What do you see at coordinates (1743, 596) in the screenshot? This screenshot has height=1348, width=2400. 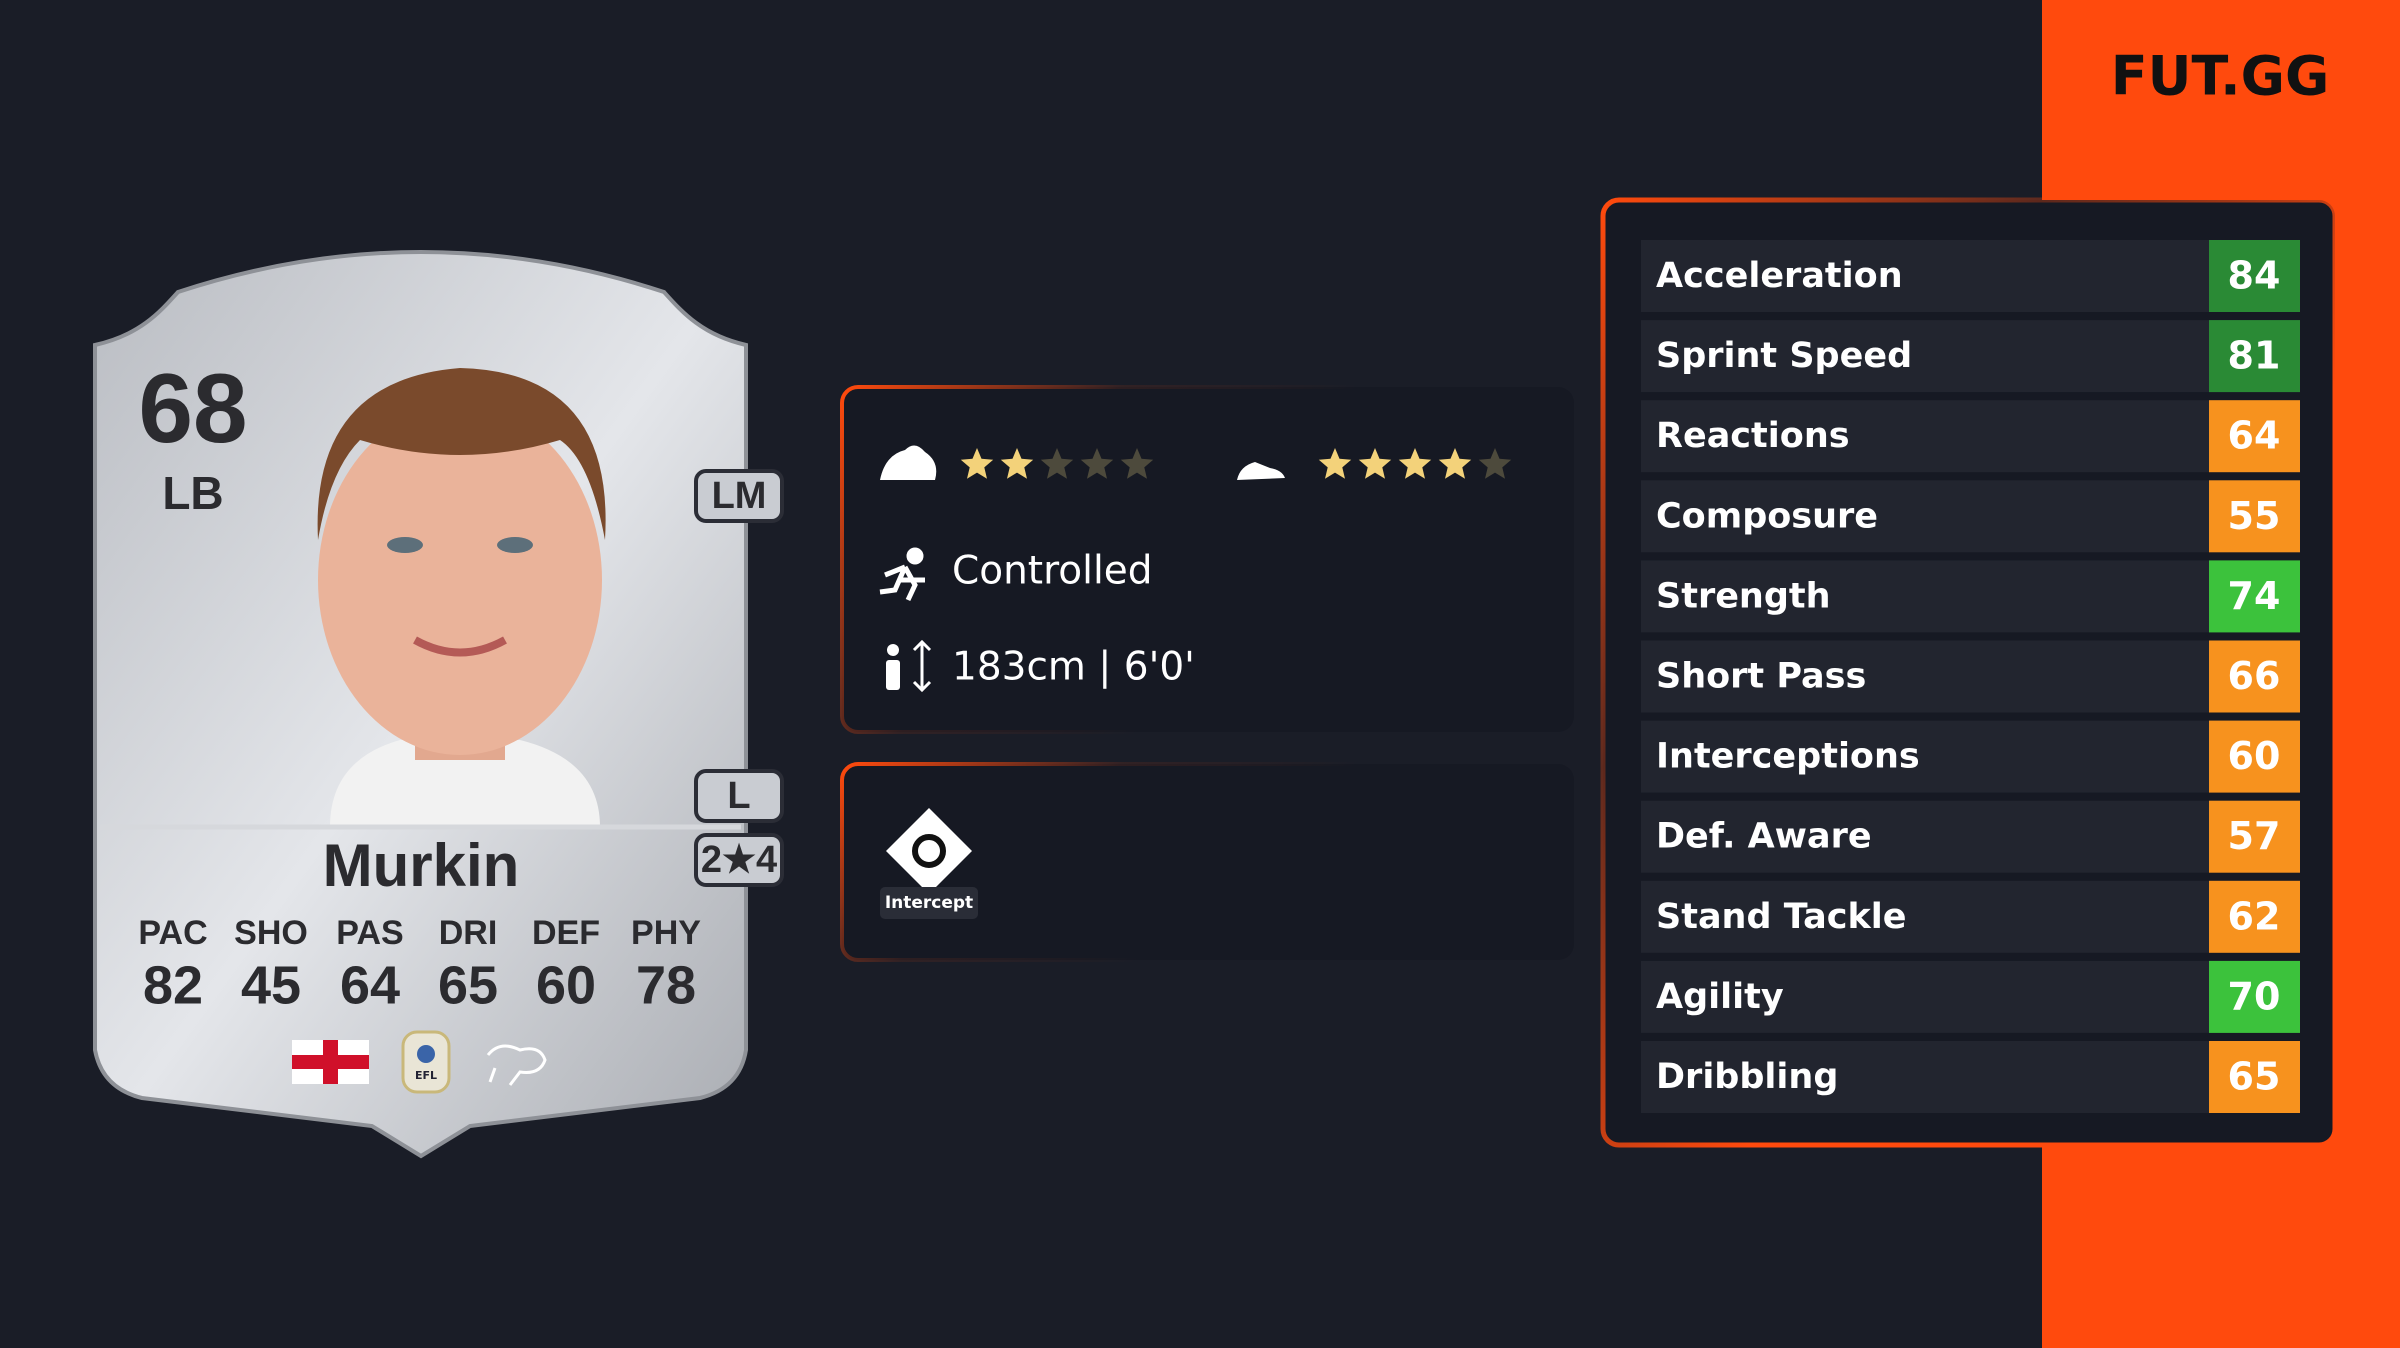 I see `stat-name: Strength` at bounding box center [1743, 596].